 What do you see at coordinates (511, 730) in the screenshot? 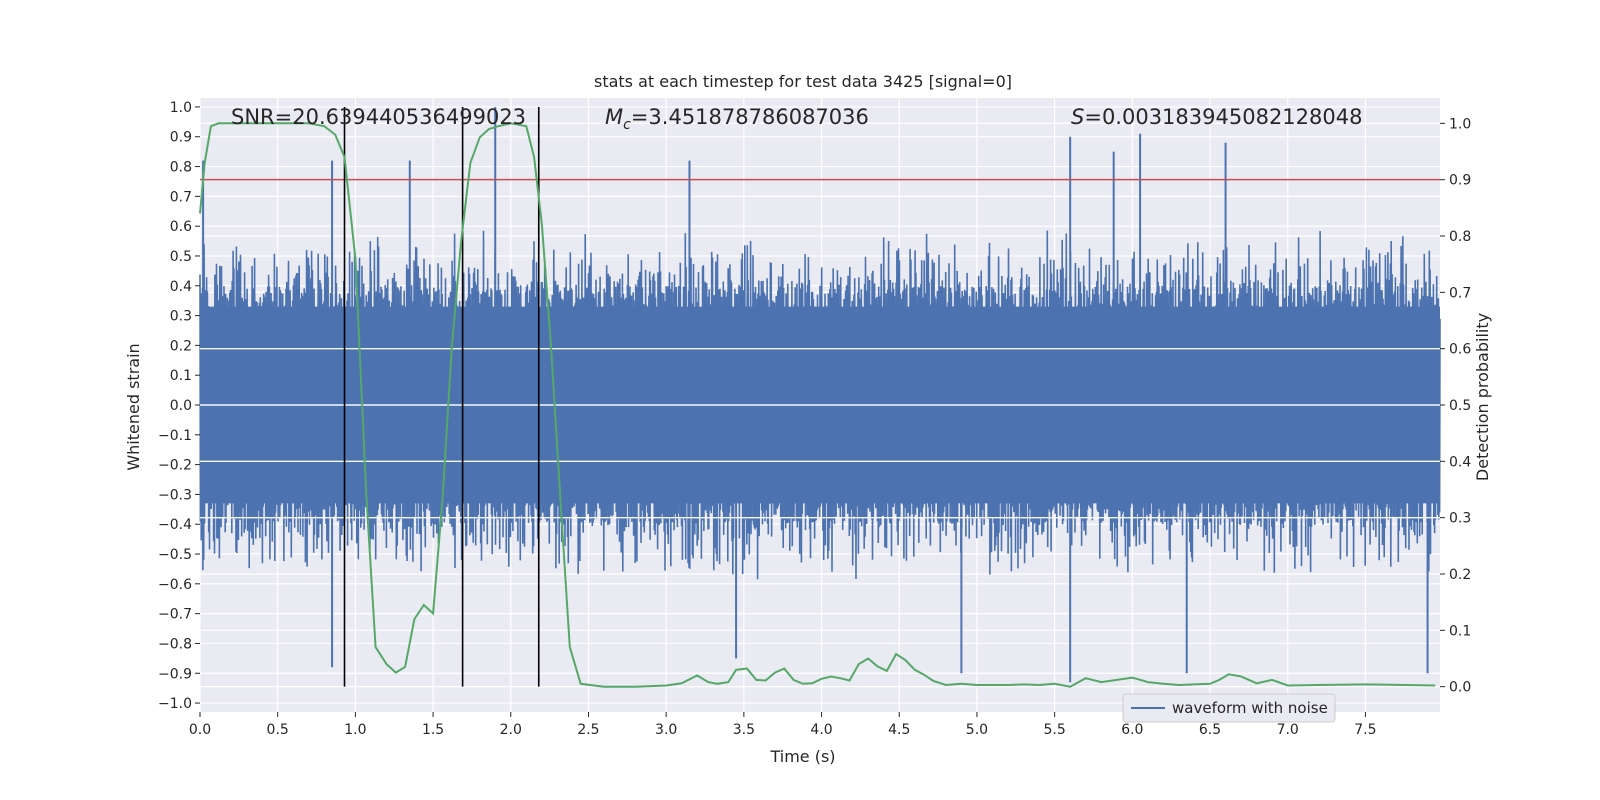
I see `x-tick-label: 2.0` at bounding box center [511, 730].